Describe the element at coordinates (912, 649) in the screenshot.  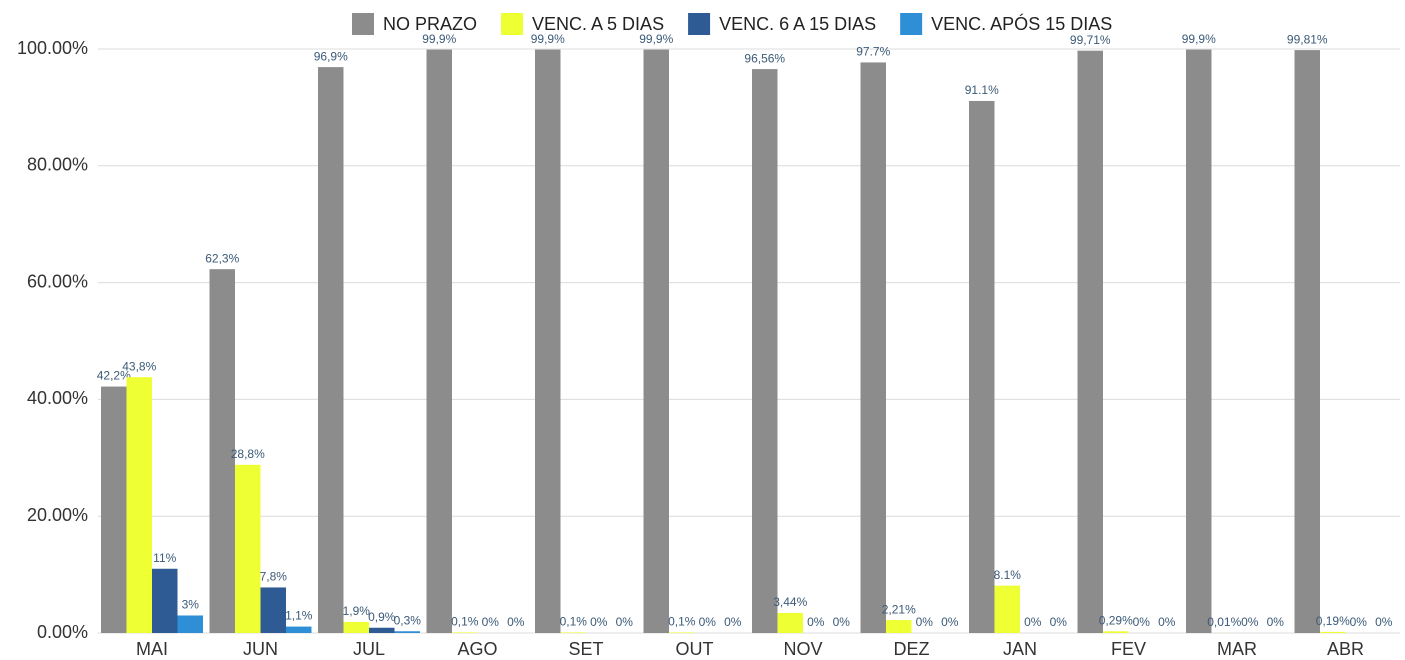
I see `x-tick-label: DEZ` at that location.